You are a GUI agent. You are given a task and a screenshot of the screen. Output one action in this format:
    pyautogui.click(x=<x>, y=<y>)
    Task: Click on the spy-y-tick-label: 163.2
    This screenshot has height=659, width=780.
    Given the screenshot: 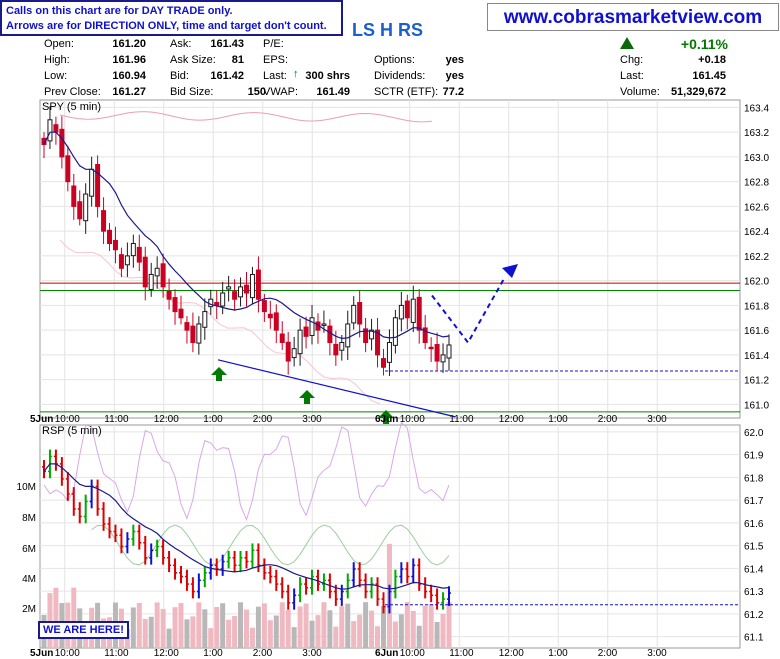 What is the action you would take?
    pyautogui.click(x=756, y=133)
    